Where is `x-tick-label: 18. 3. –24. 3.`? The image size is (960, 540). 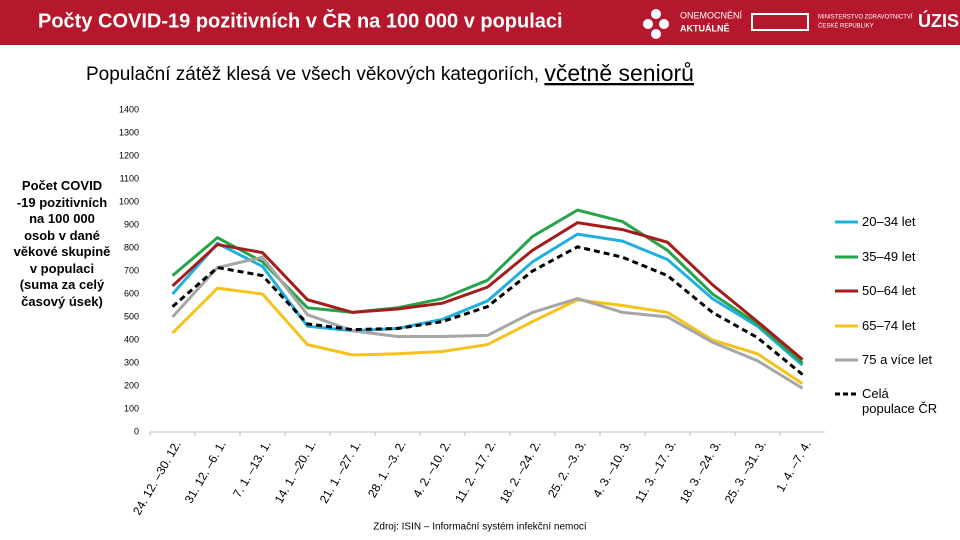
x-tick-label: 18. 3. –24. 3. is located at coordinates (700, 472).